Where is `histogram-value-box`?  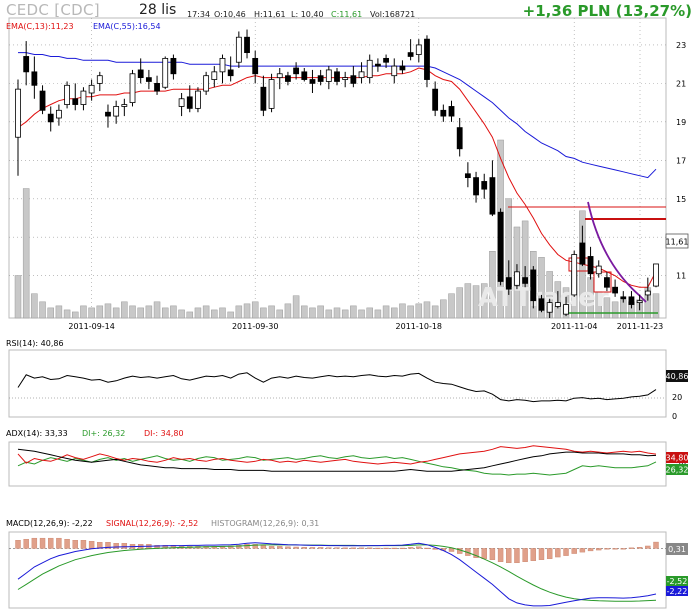
histogram-value-box is located at coordinates (677, 549).